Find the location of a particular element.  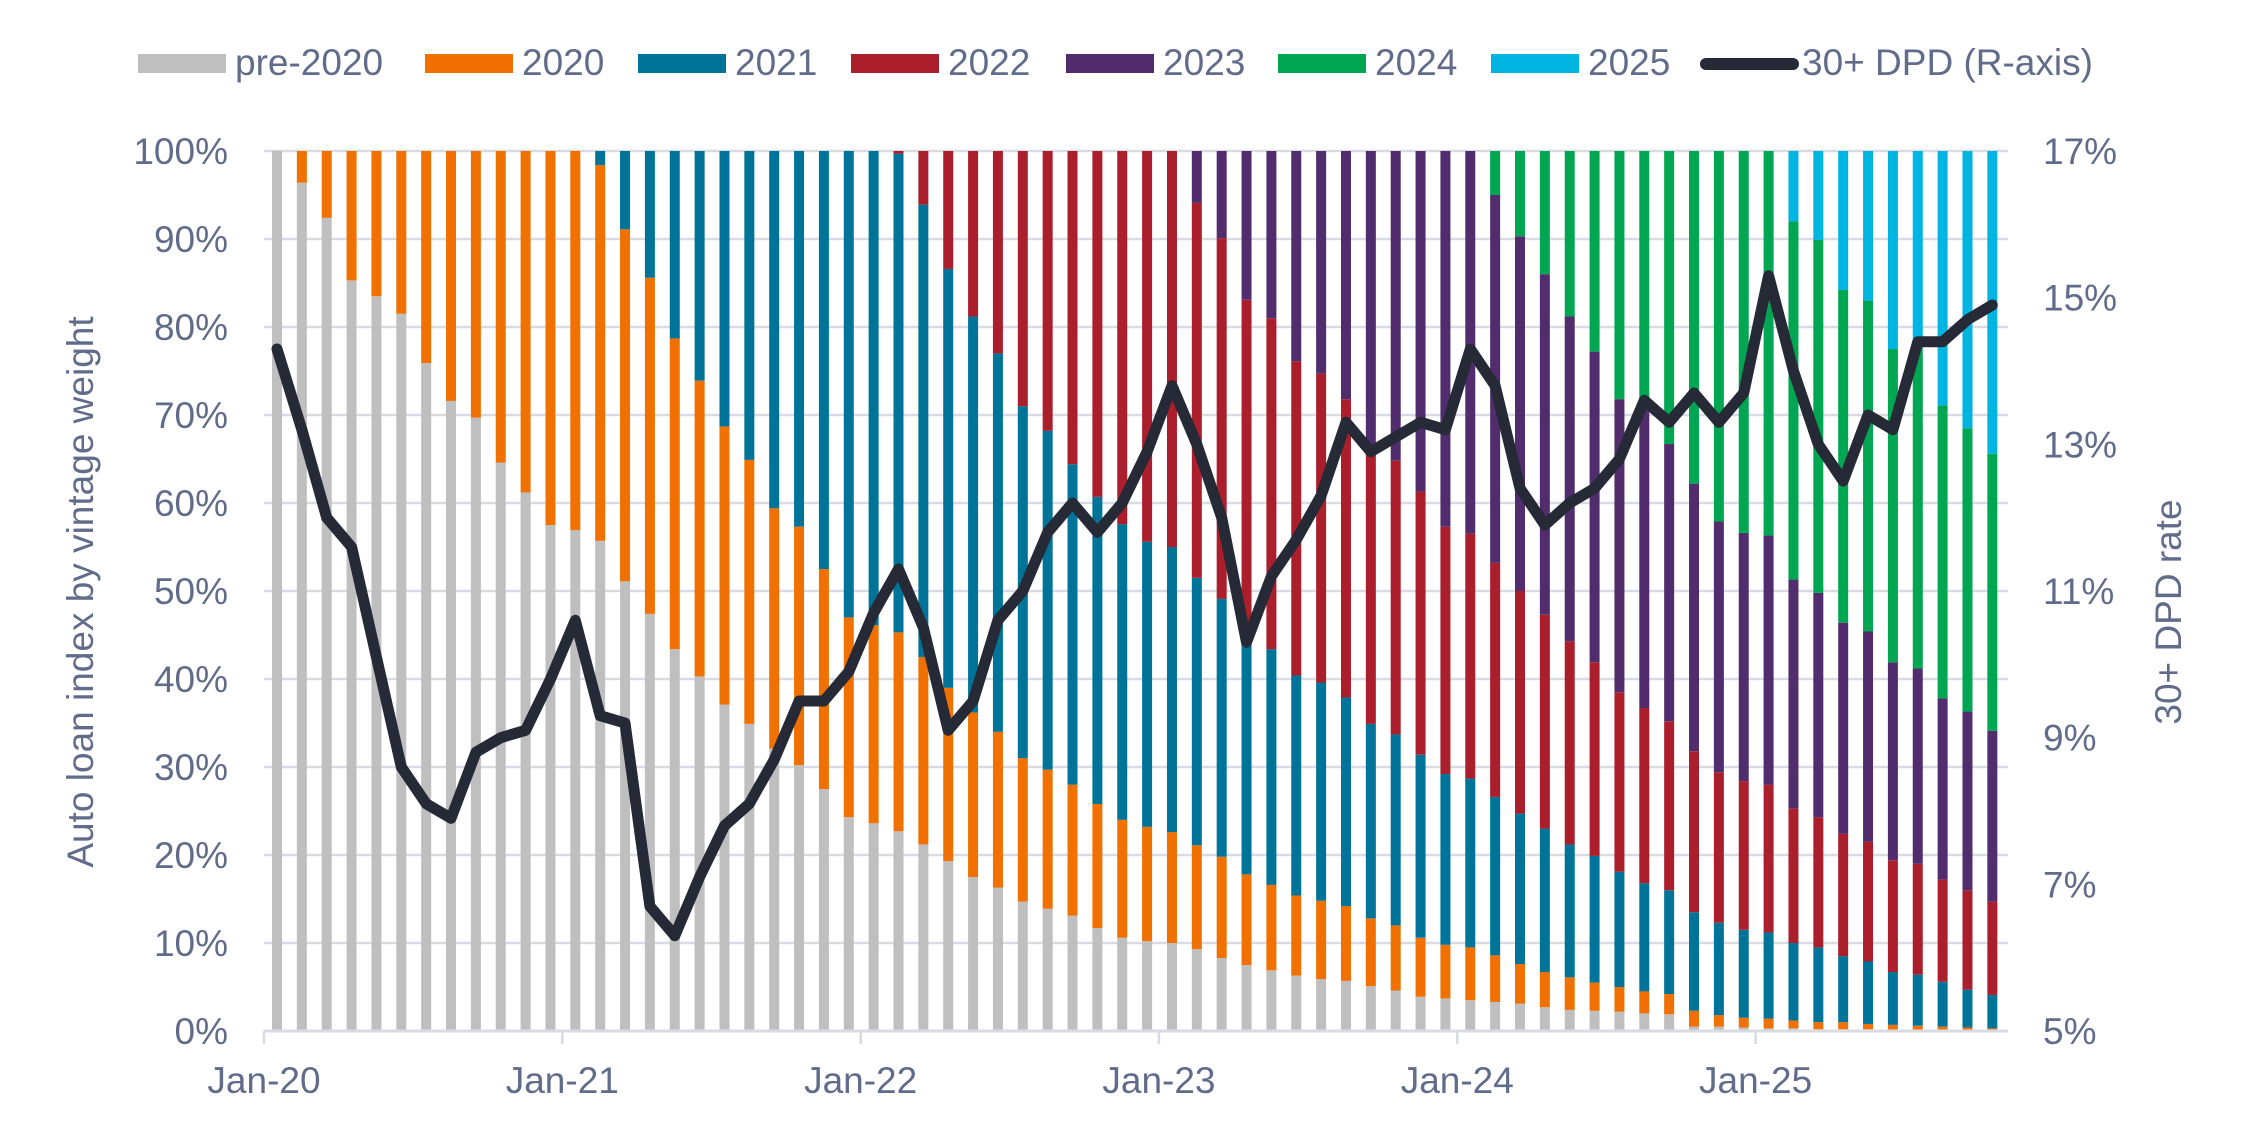

legend-item: 2025 is located at coordinates (1580, 62).